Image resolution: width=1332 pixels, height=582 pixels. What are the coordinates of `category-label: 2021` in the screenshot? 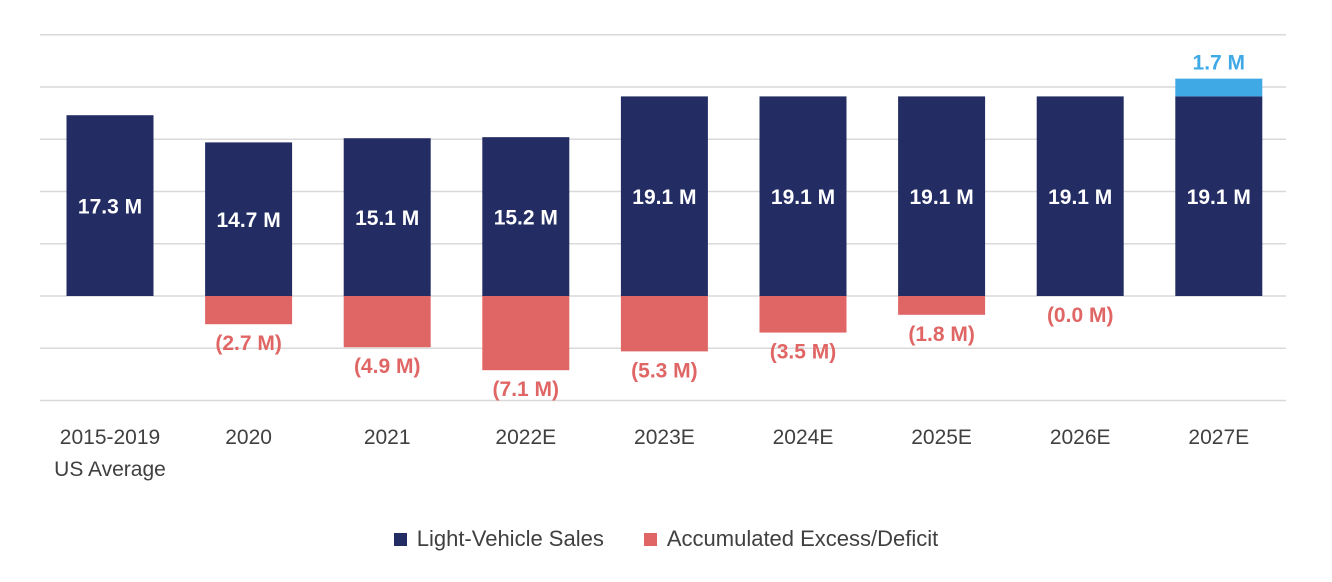 It's located at (387, 437).